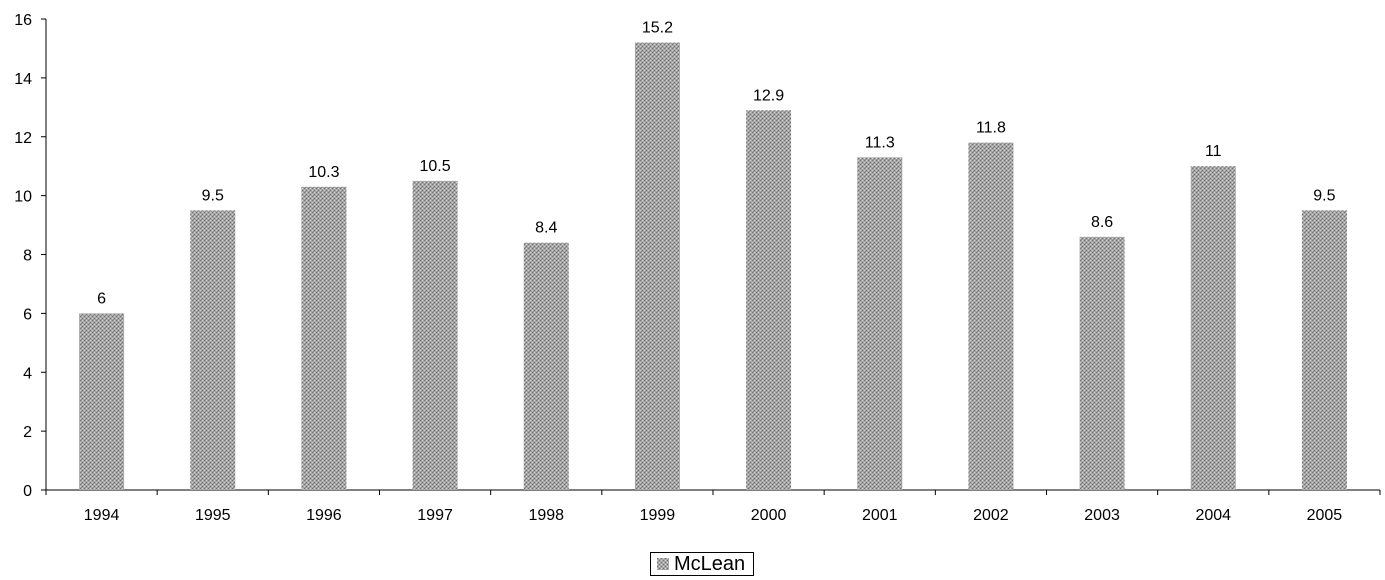  What do you see at coordinates (710, 564) in the screenshot?
I see `legend-label-mclean: McLean` at bounding box center [710, 564].